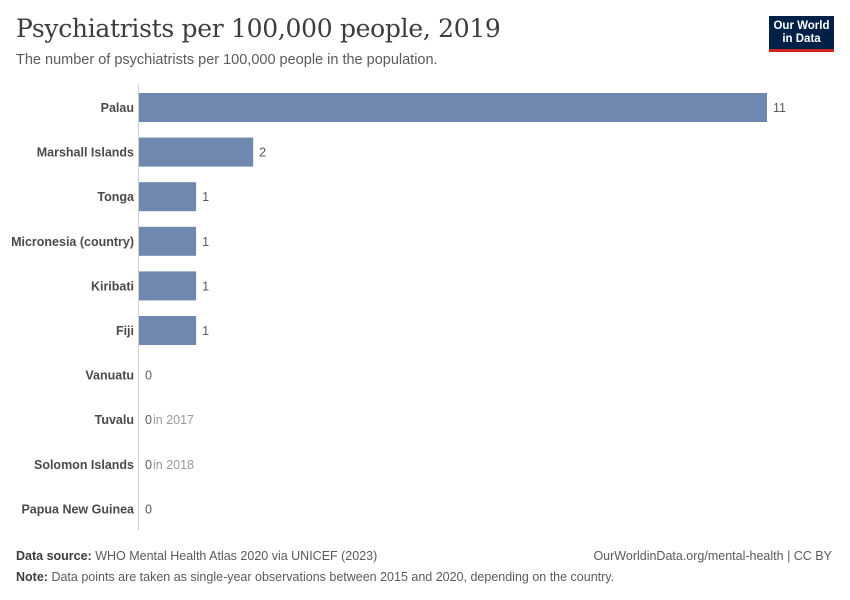 This screenshot has height=600, width=850. I want to click on logo-line-1: Our World, so click(801, 26).